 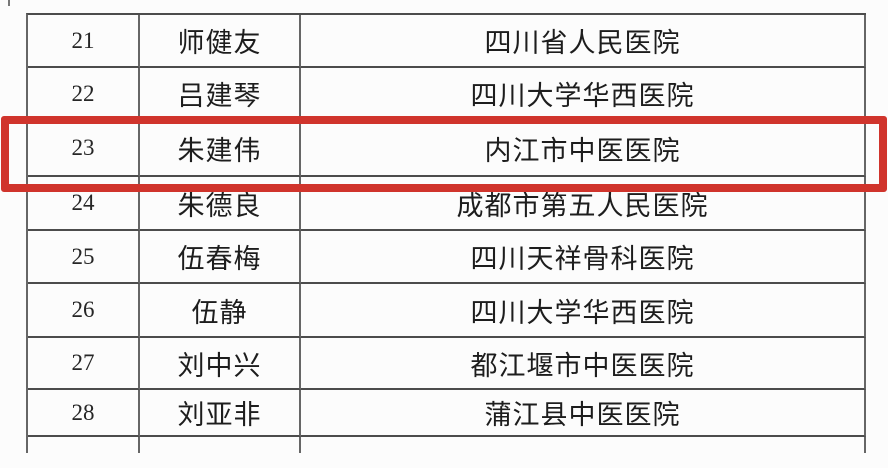 What do you see at coordinates (220, 41) in the screenshot?
I see `cell-person-name: 师健友` at bounding box center [220, 41].